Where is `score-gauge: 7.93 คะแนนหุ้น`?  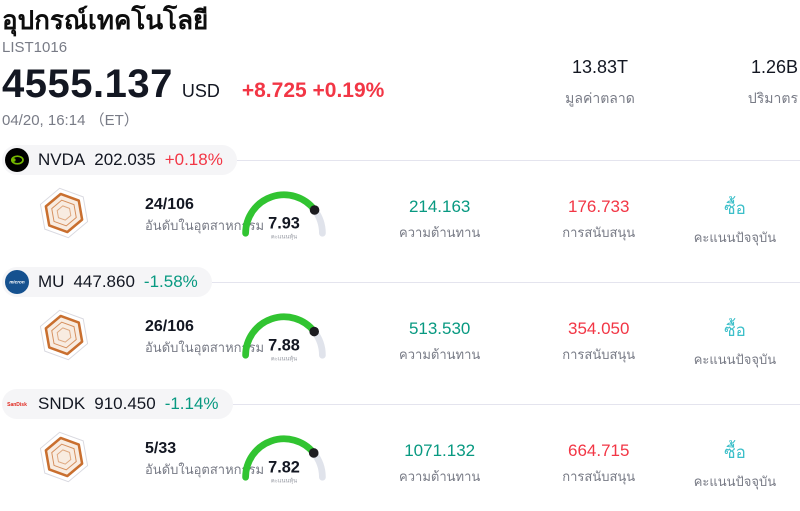 score-gauge: 7.93 คะแนนหุ้น is located at coordinates (290, 217).